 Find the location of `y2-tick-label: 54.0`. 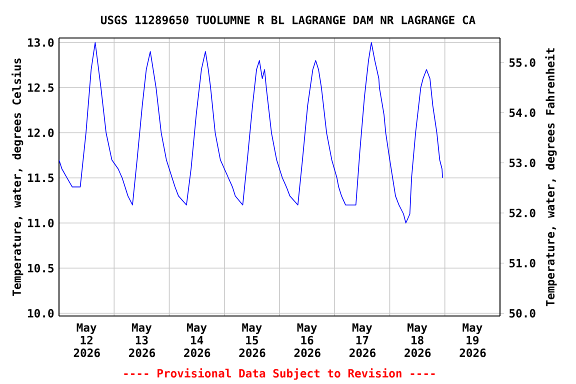

y2-tick-label: 54.0 is located at coordinates (523, 112).